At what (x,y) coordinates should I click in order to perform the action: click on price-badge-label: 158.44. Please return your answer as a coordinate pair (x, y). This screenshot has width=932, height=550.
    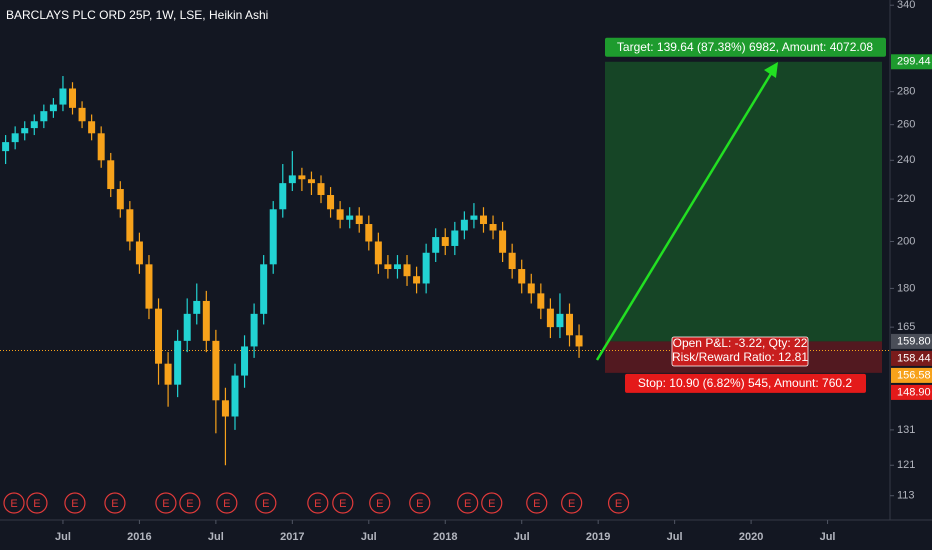
    Looking at the image, I should click on (914, 358).